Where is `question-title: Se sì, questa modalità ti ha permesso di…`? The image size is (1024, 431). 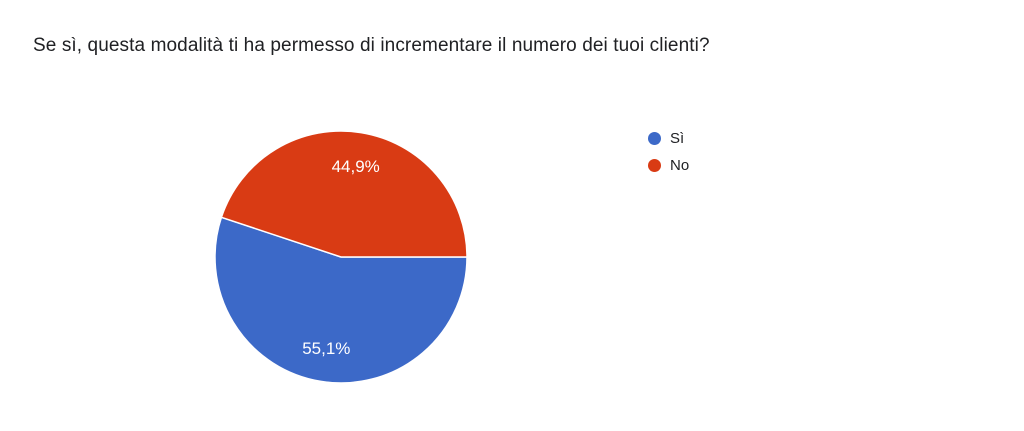 question-title: Se sì, questa modalità ti ha permesso di… is located at coordinates (371, 45).